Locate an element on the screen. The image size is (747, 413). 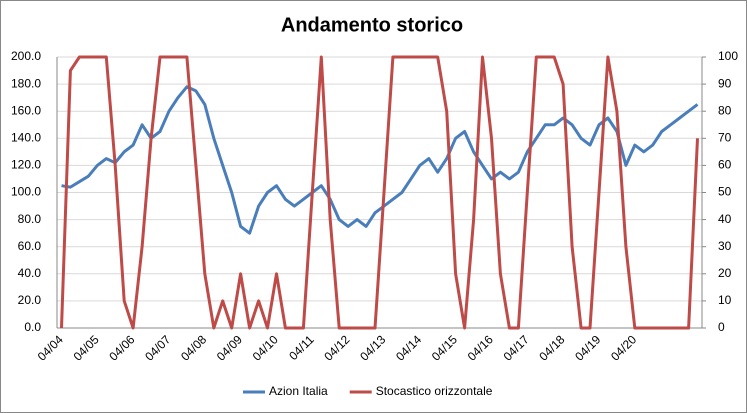
y2-tick-label: 30 is located at coordinates (725, 246).